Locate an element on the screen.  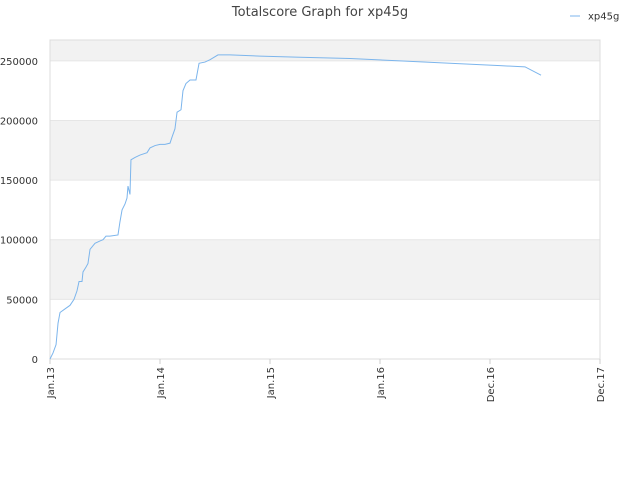
y-tick-label: 200000 is located at coordinates (19, 121).